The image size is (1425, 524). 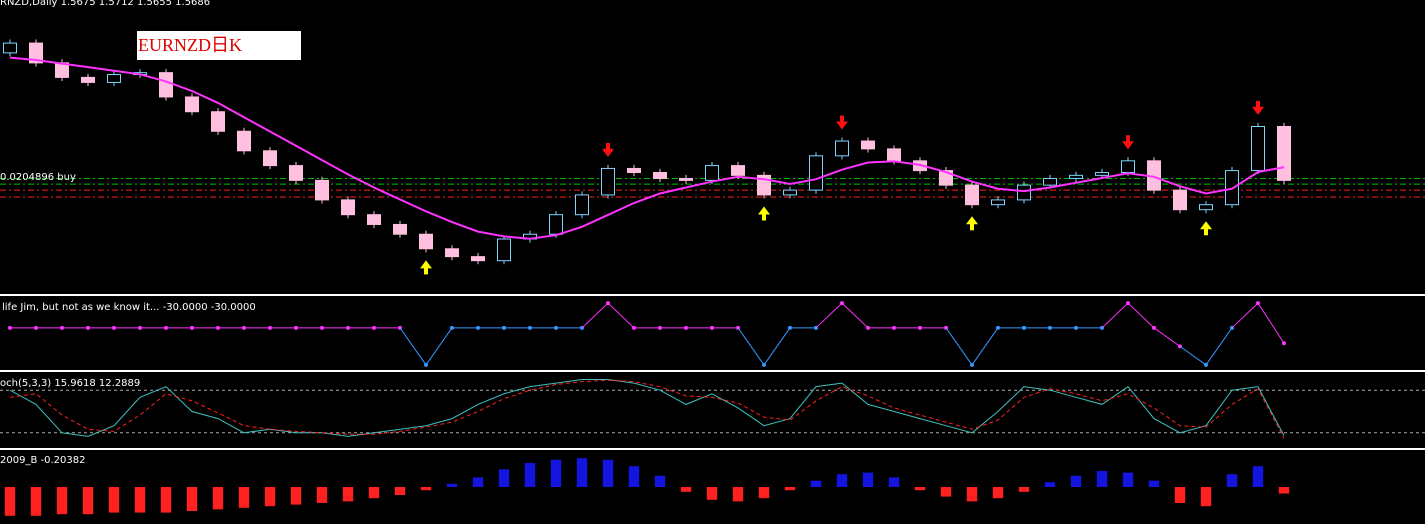 I want to click on chart-label: EURNZD日K, so click(x=190, y=45).